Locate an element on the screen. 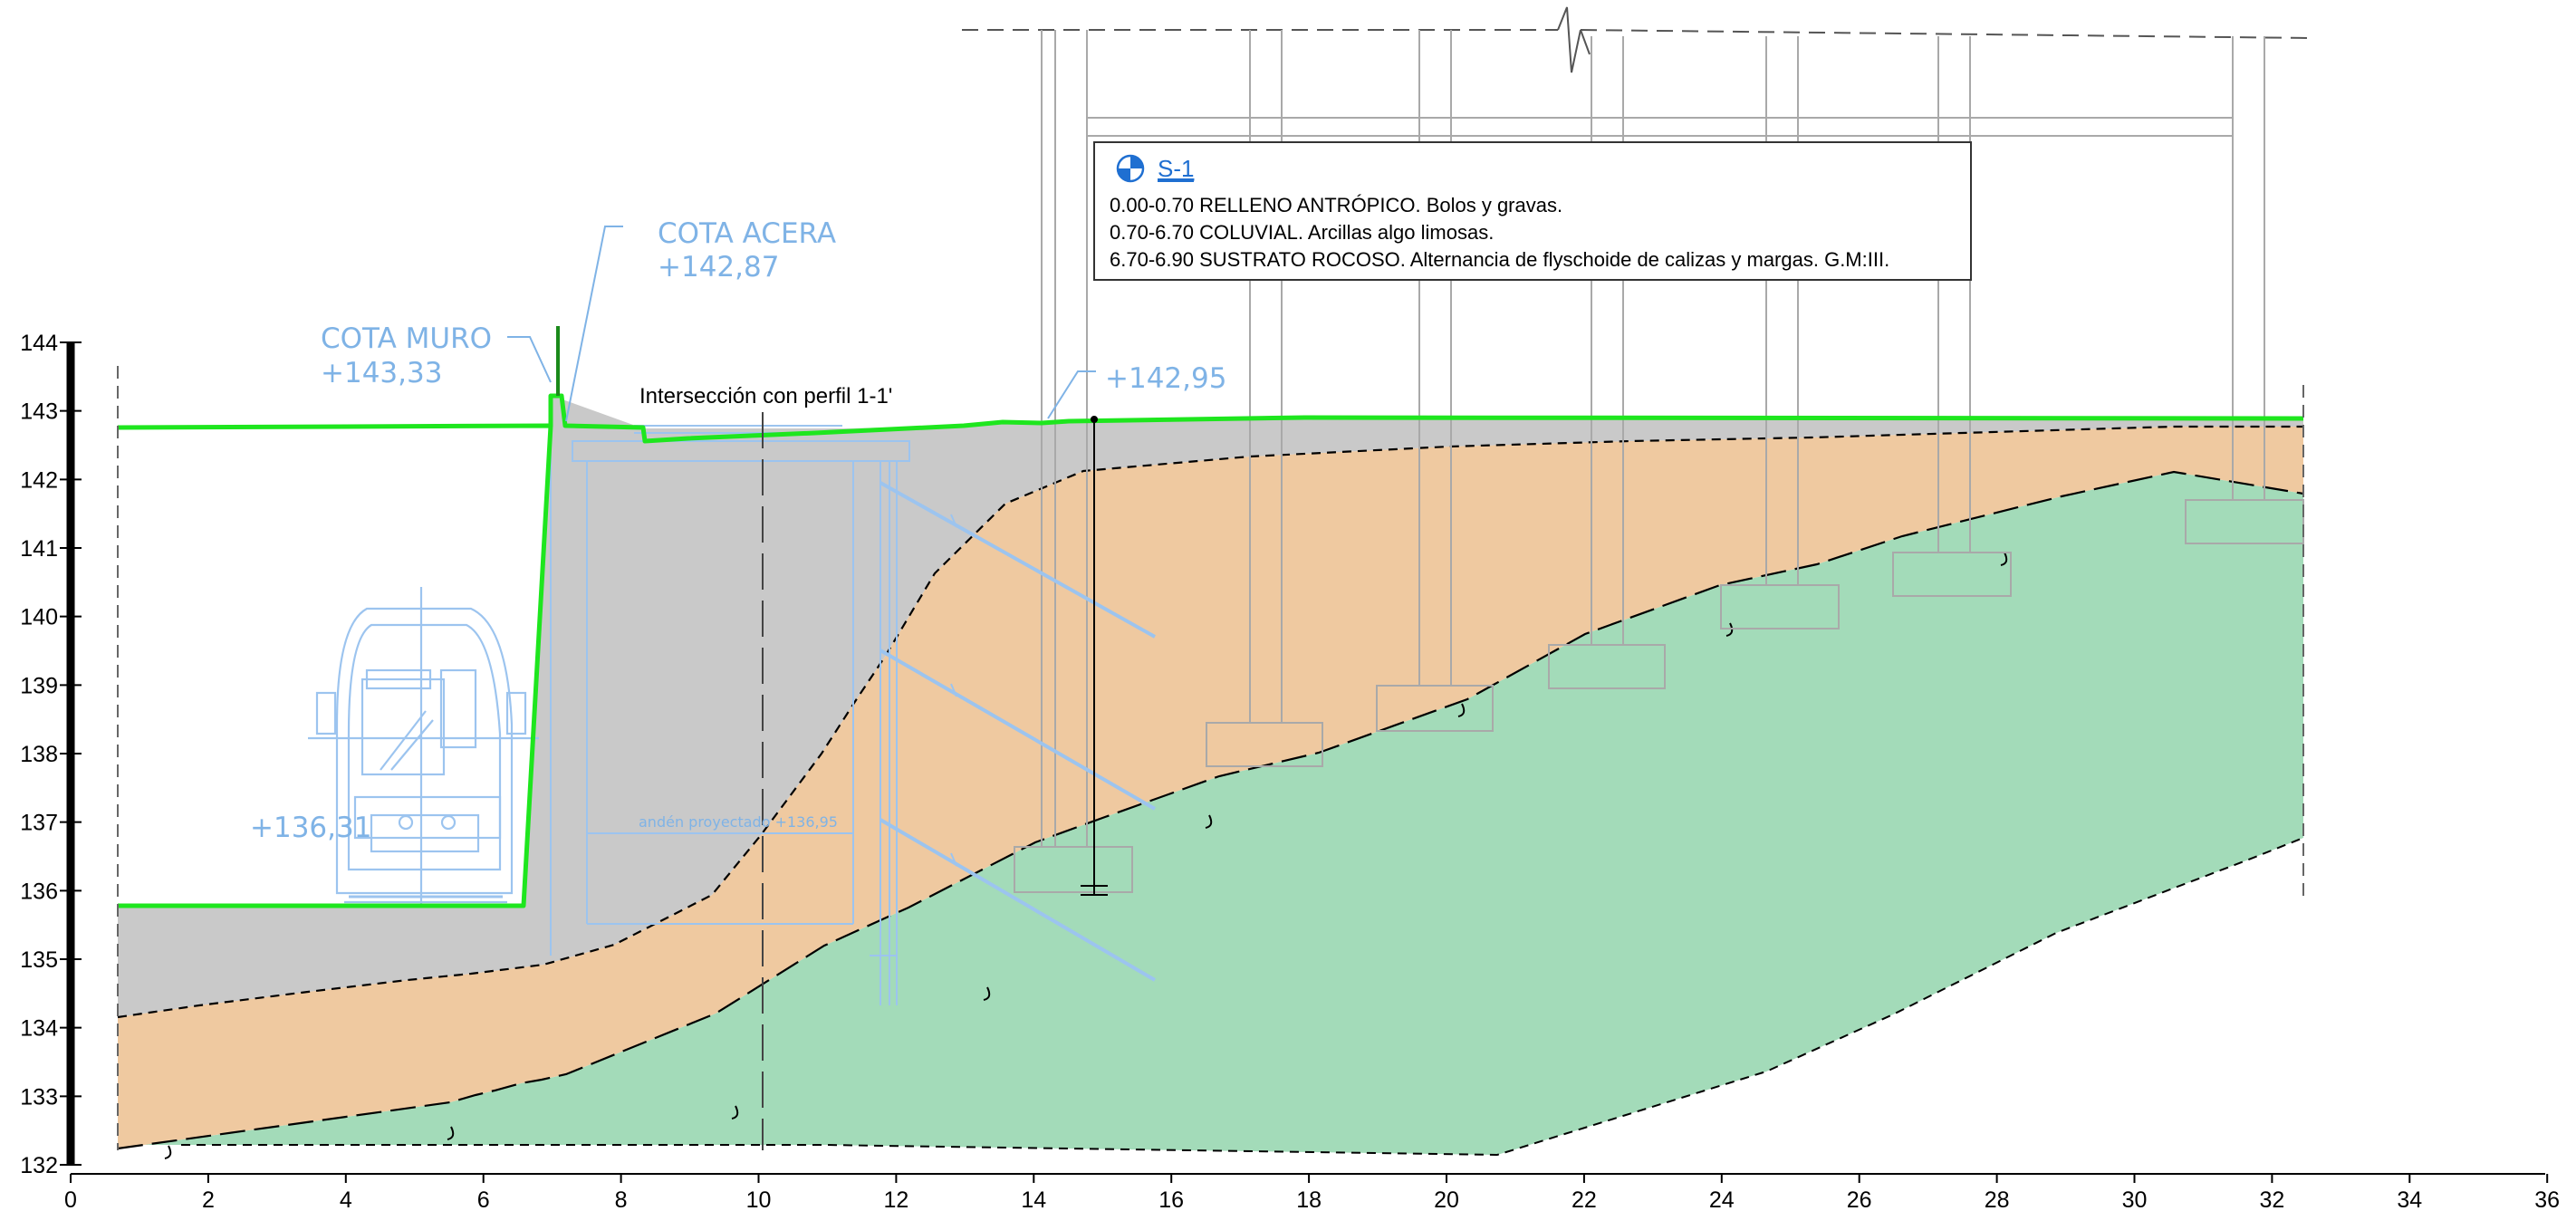 The height and width of the screenshot is (1211, 2576). y-tick-label: 136 is located at coordinates (39, 891).